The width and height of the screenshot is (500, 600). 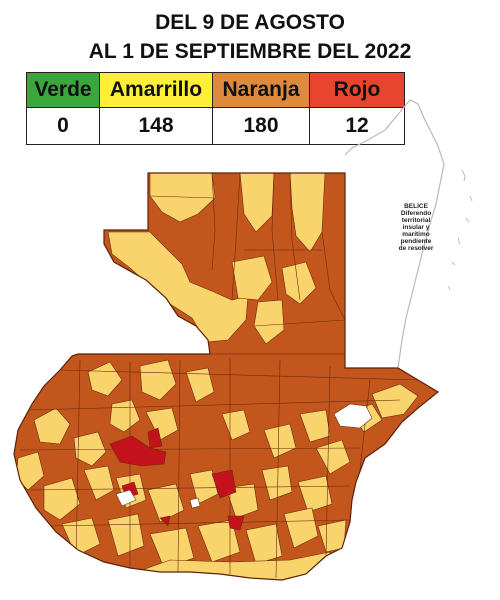 What do you see at coordinates (261, 90) in the screenshot?
I see `legend-label-naranja: Naranja` at bounding box center [261, 90].